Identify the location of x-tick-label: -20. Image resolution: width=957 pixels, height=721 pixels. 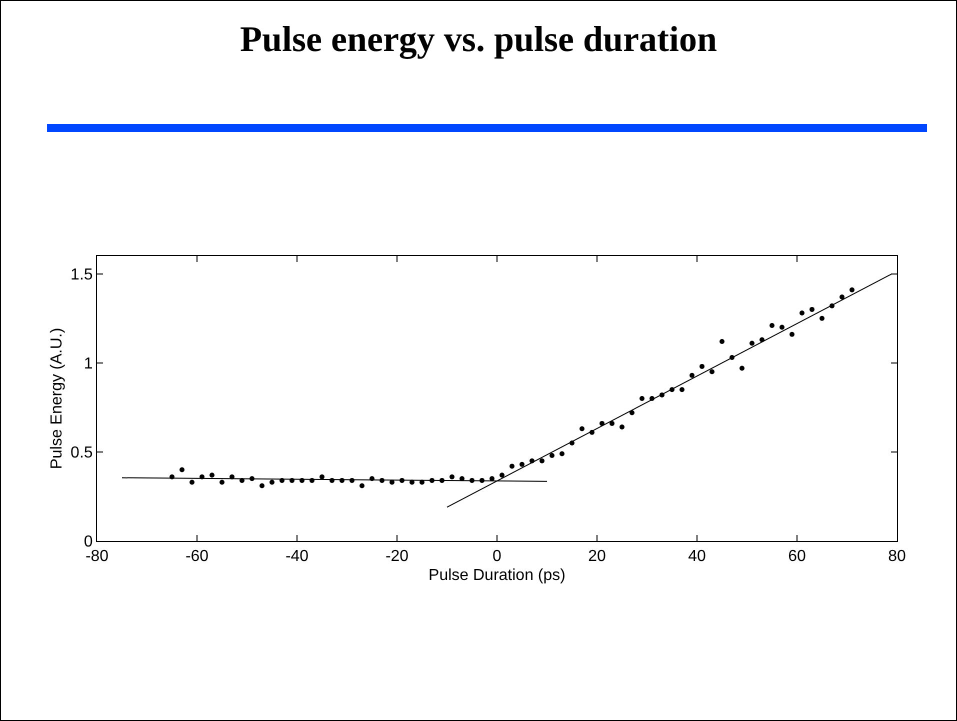
(397, 557).